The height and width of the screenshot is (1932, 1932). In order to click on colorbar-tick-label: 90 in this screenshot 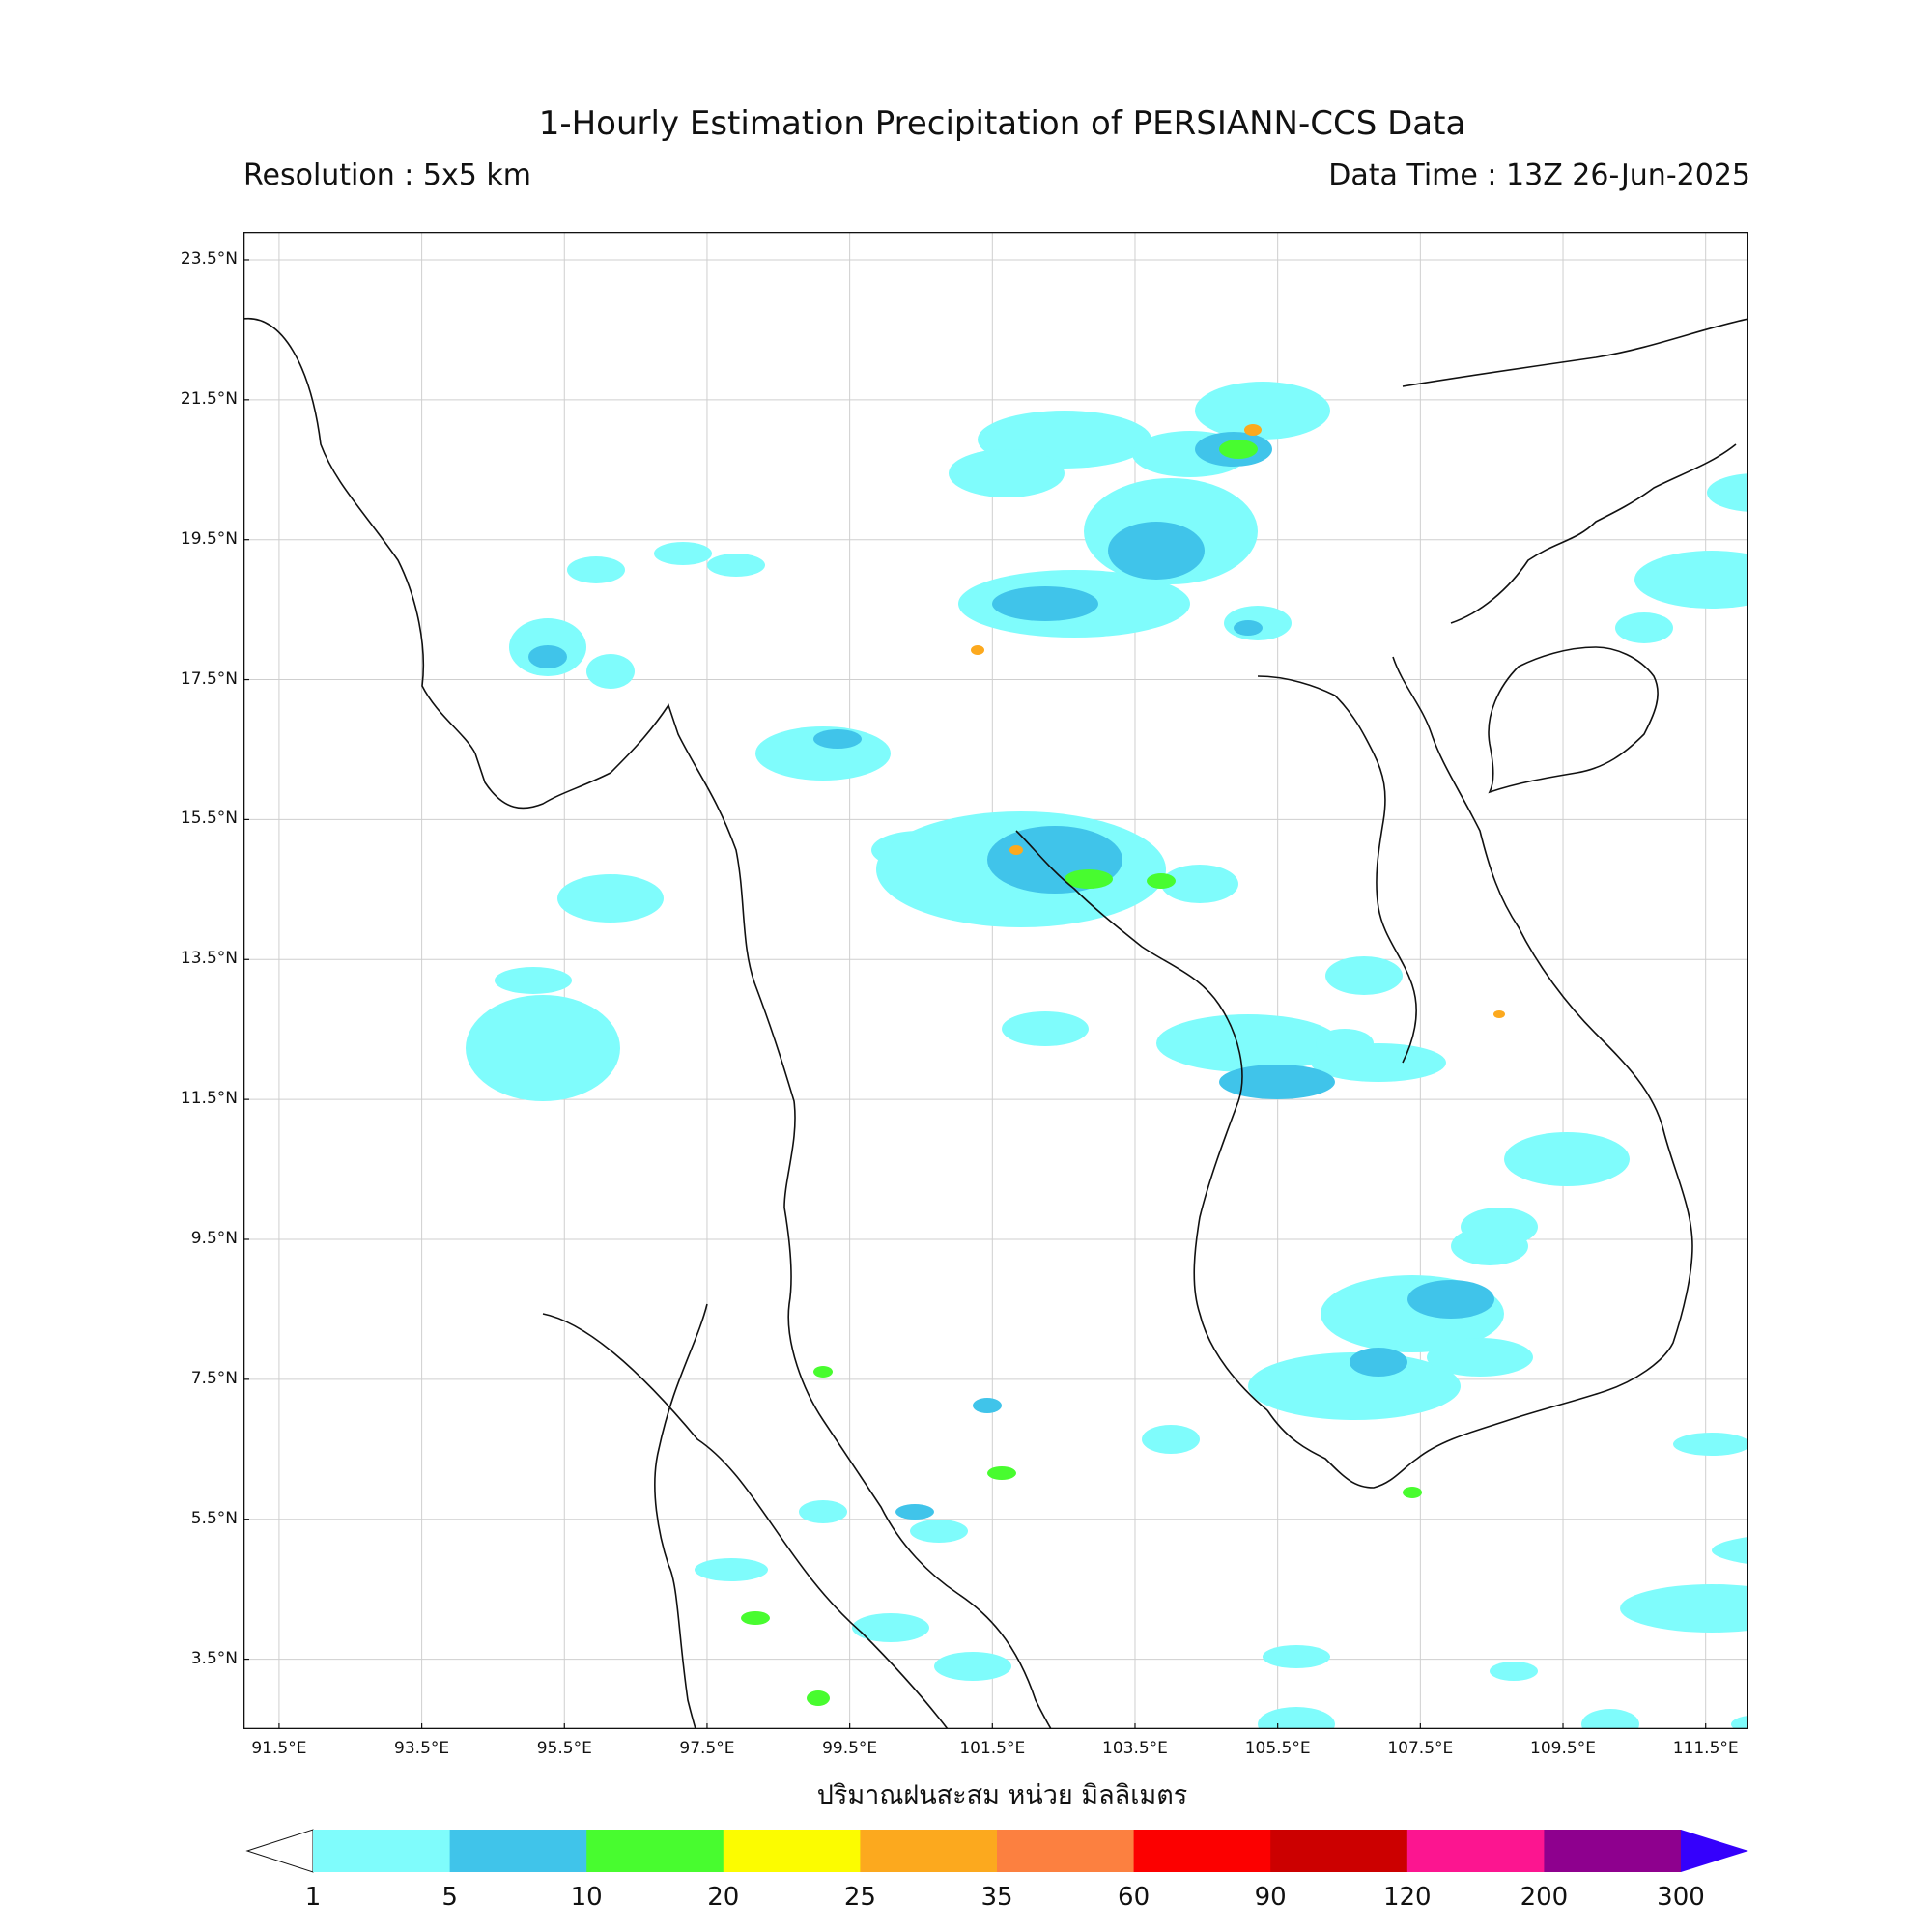, I will do `click(1271, 1897)`.